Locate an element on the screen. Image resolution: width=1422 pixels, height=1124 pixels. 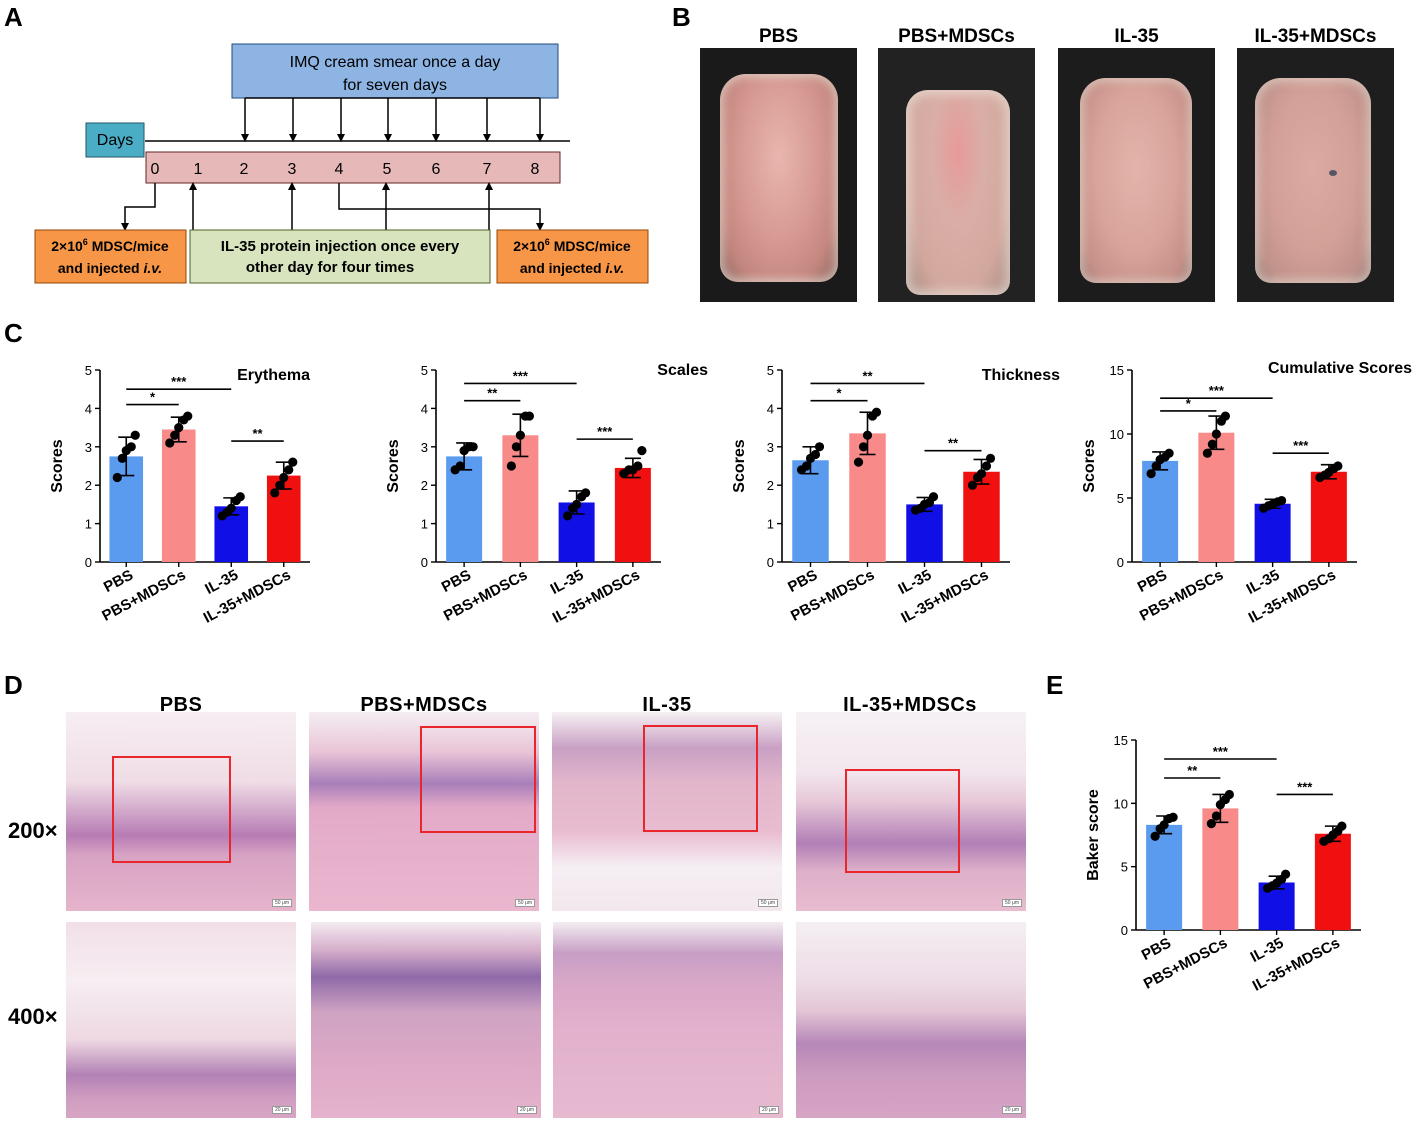
y-axis-label: Baker score is located at coordinates (1093, 835).